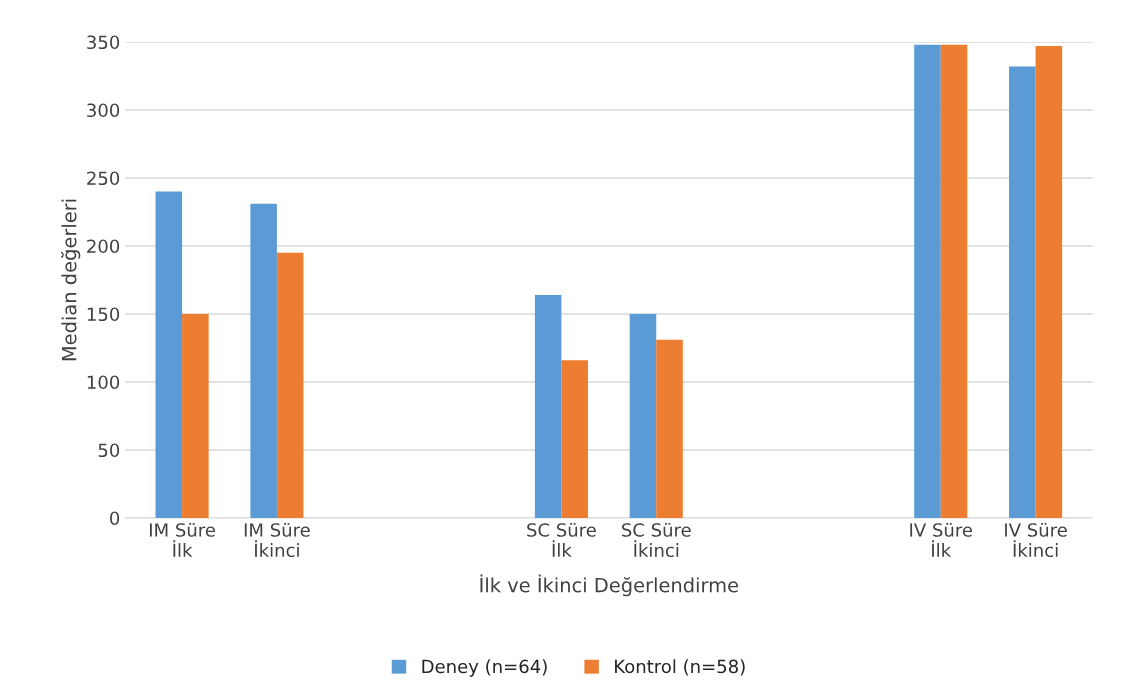  What do you see at coordinates (561, 539) in the screenshot?
I see `x-tick-label: SC Süre İlk` at bounding box center [561, 539].